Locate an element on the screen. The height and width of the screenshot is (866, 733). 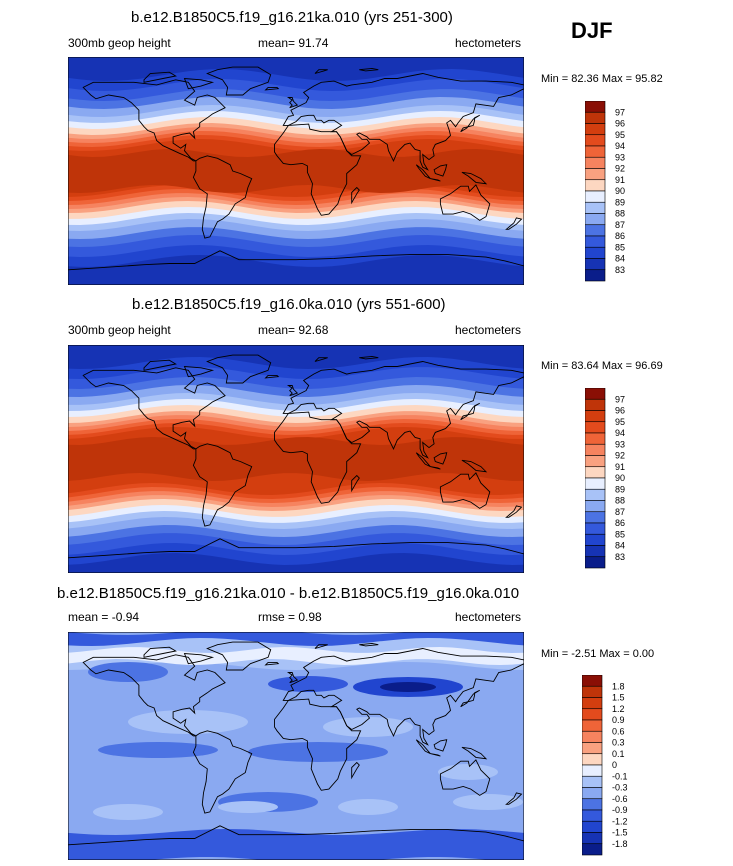
colorbar-tick-label: 90 is located at coordinates (620, 191).